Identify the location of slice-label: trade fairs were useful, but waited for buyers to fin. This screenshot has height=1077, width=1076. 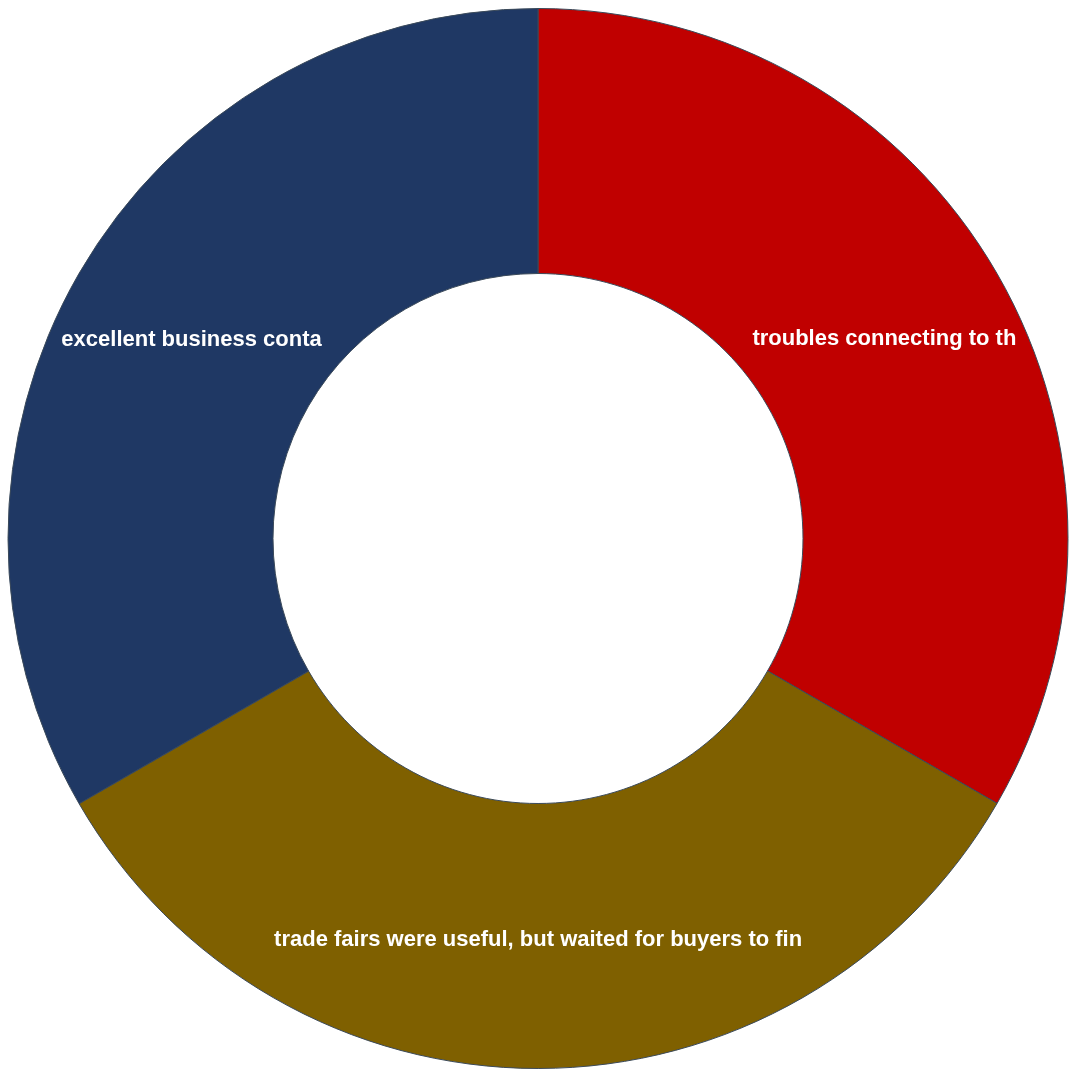
(538, 938).